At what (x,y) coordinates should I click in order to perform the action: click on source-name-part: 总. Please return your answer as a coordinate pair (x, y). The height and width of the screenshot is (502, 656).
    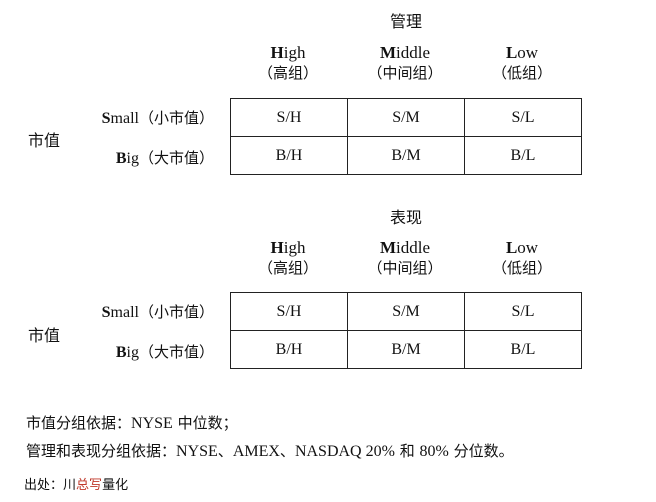
    Looking at the image, I should click on (83, 485).